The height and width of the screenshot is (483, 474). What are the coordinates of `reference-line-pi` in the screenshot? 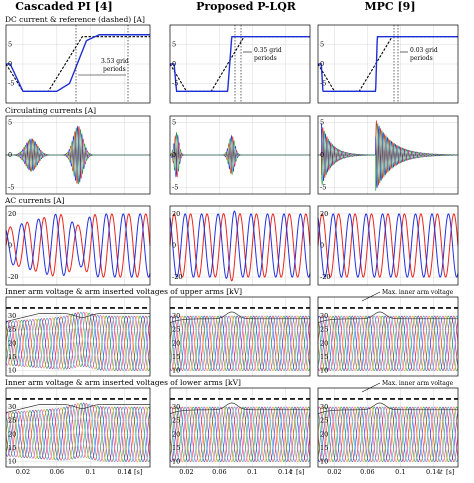 It's located at (77, 64).